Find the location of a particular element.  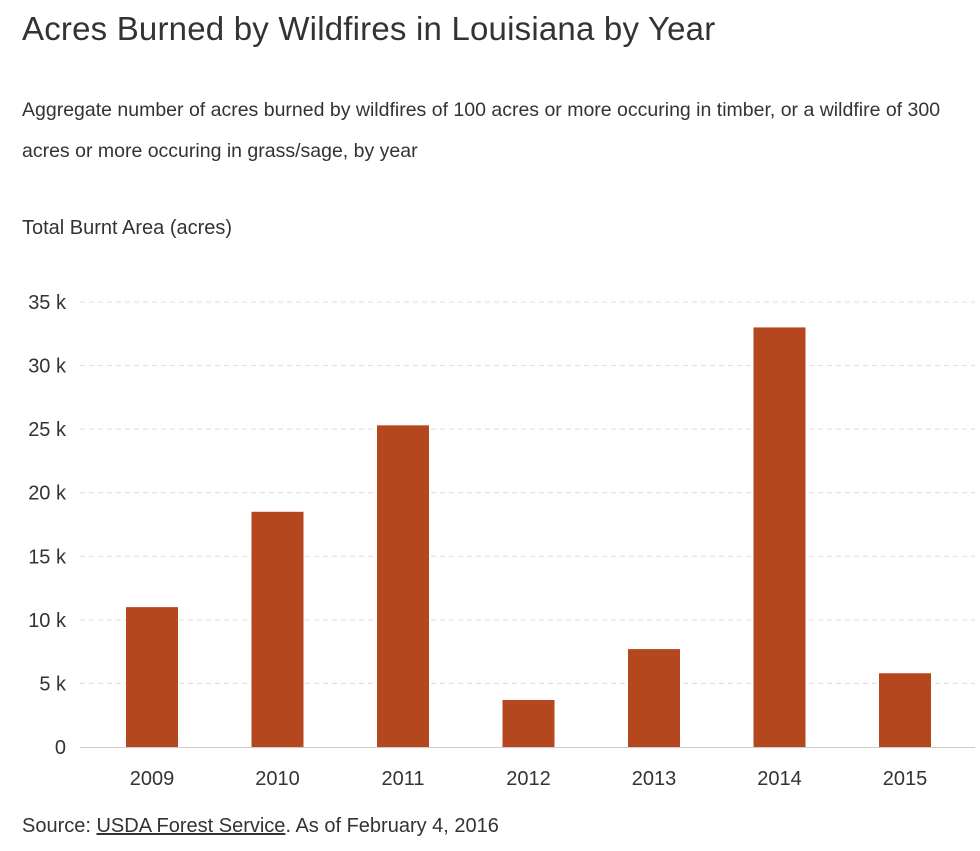

y-tick-label: 5 k is located at coordinates (53, 684).